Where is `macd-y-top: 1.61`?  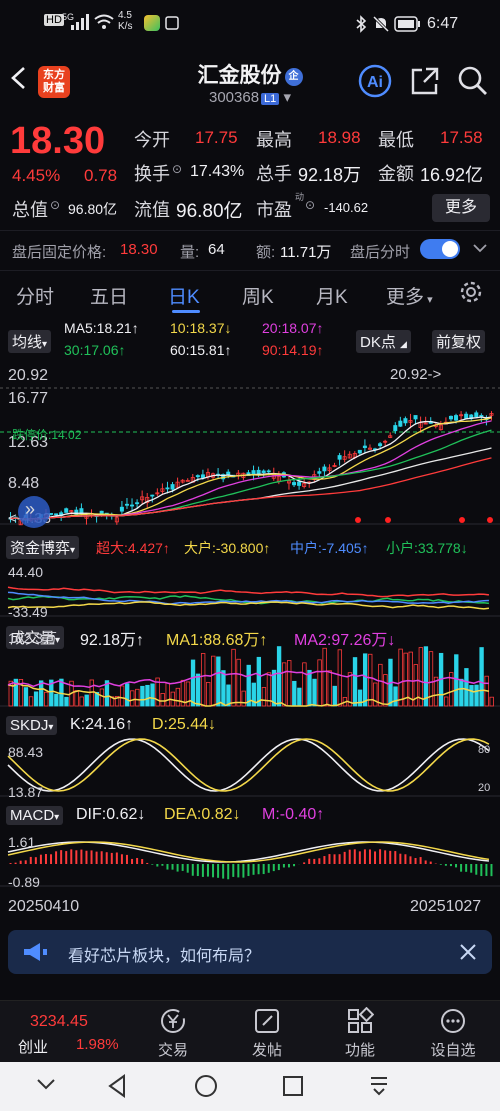 macd-y-top: 1.61 is located at coordinates (22, 842).